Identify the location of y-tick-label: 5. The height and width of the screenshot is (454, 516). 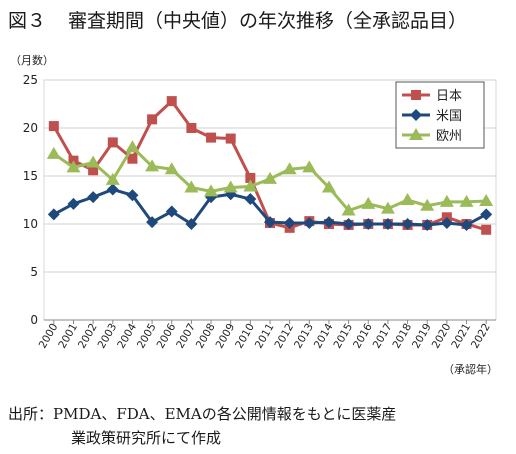
(34, 272).